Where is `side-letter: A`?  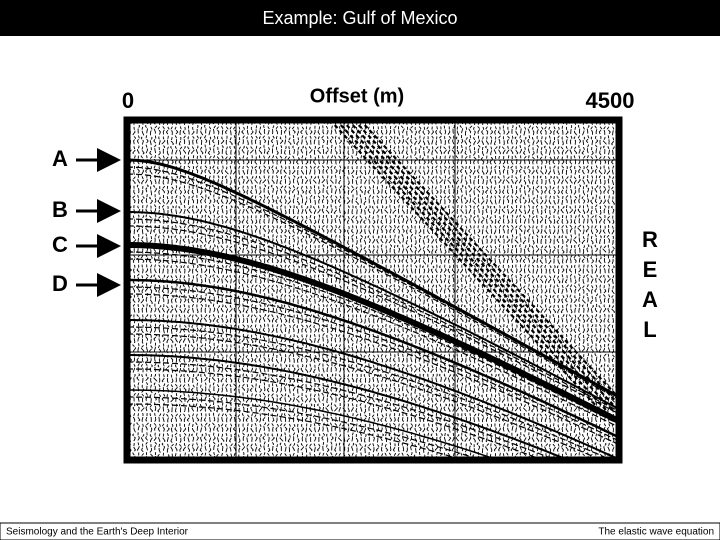
side-letter: A is located at coordinates (650, 299).